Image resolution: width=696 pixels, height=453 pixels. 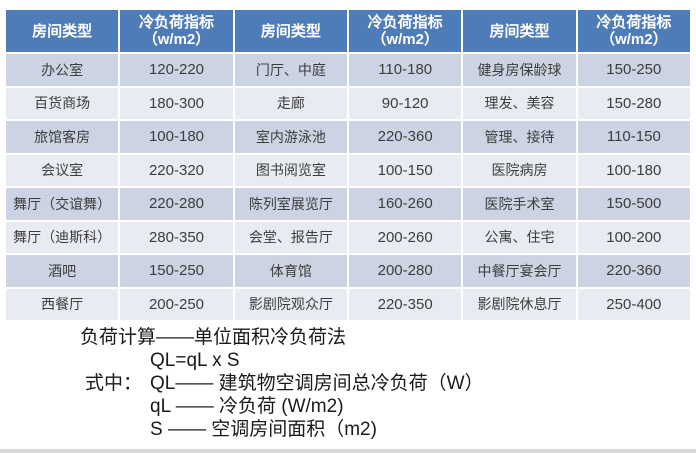 I want to click on formula-where-line: 式中： QL—— 建筑物空调房间总冷负荷（W）, so click(x=348, y=383).